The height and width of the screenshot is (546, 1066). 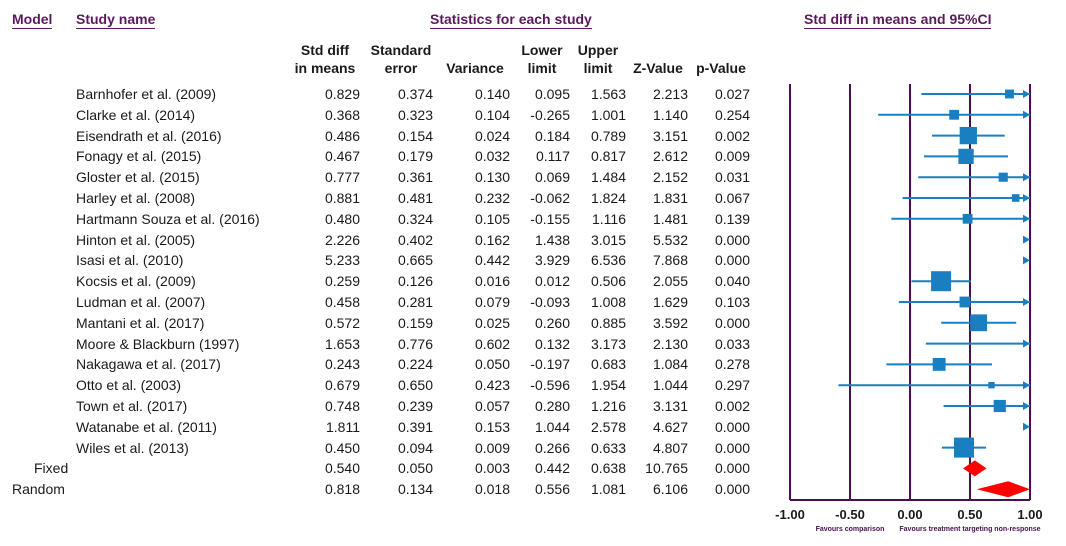 What do you see at coordinates (136, 114) in the screenshot?
I see `study-name: Clarke et al. (2014)` at bounding box center [136, 114].